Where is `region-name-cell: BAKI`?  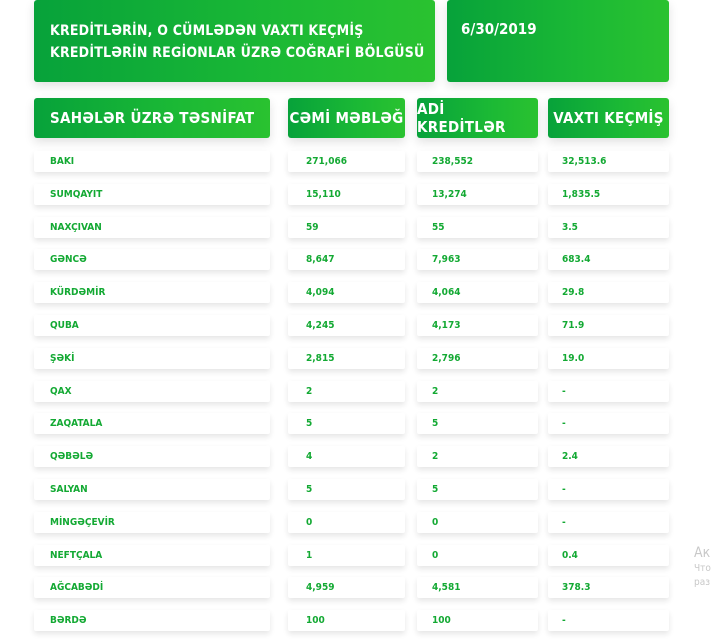 region-name-cell: BAKI is located at coordinates (152, 161).